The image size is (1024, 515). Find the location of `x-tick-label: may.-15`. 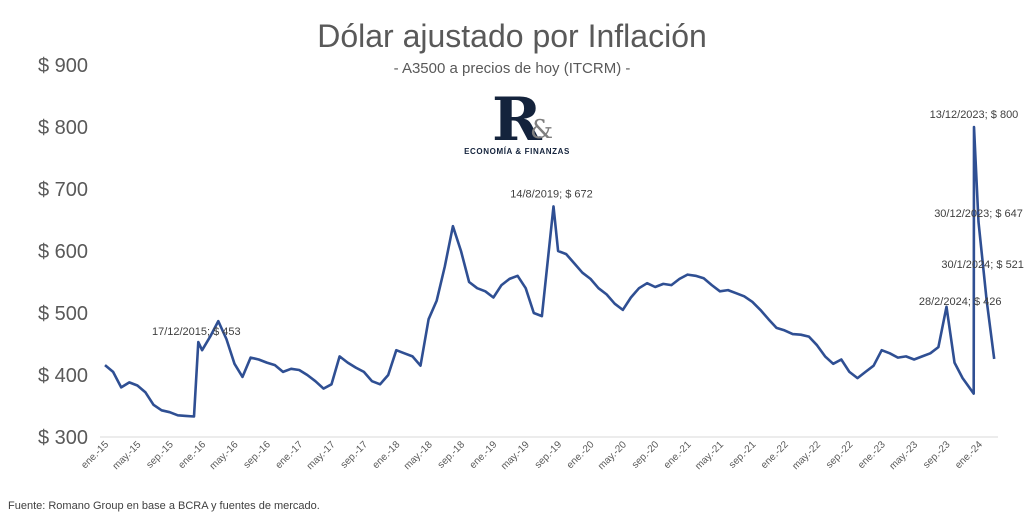

x-tick-label: may.-15 is located at coordinates (127, 455).